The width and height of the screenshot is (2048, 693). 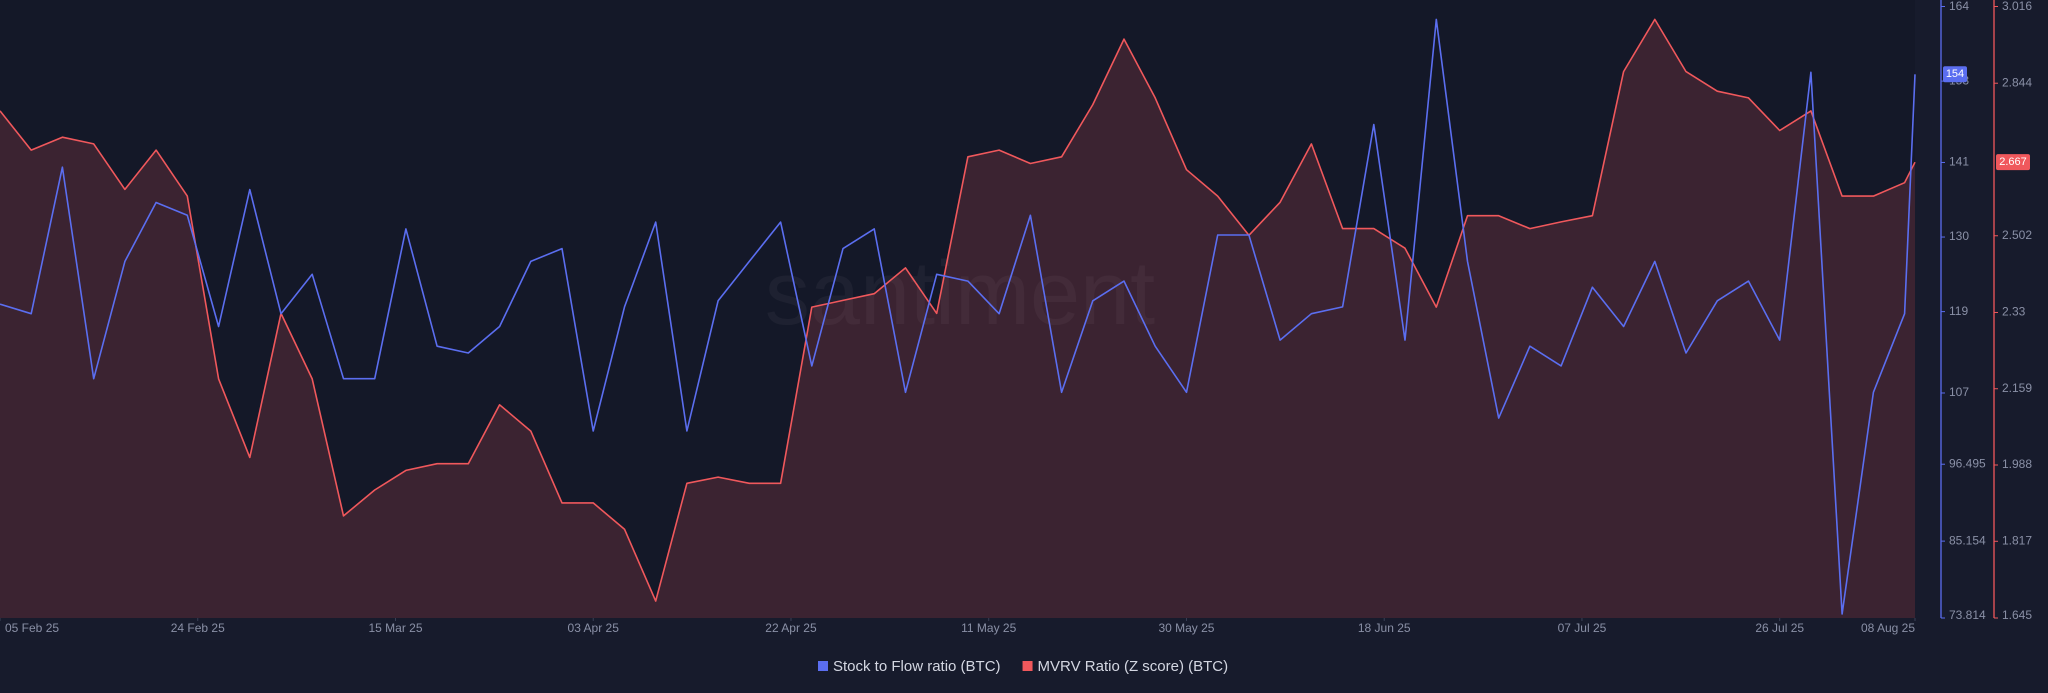 What do you see at coordinates (960, 294) in the screenshot?
I see `watermark: santiment` at bounding box center [960, 294].